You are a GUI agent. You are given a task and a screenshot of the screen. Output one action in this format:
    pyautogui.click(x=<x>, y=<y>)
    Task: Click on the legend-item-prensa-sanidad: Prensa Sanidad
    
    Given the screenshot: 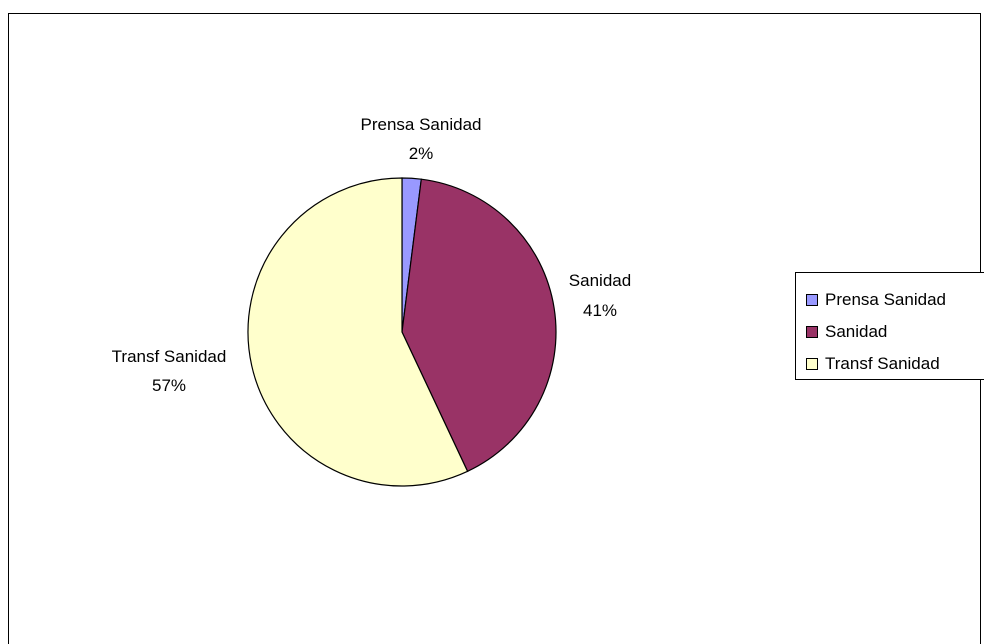 What is the action you would take?
    pyautogui.click(x=895, y=300)
    